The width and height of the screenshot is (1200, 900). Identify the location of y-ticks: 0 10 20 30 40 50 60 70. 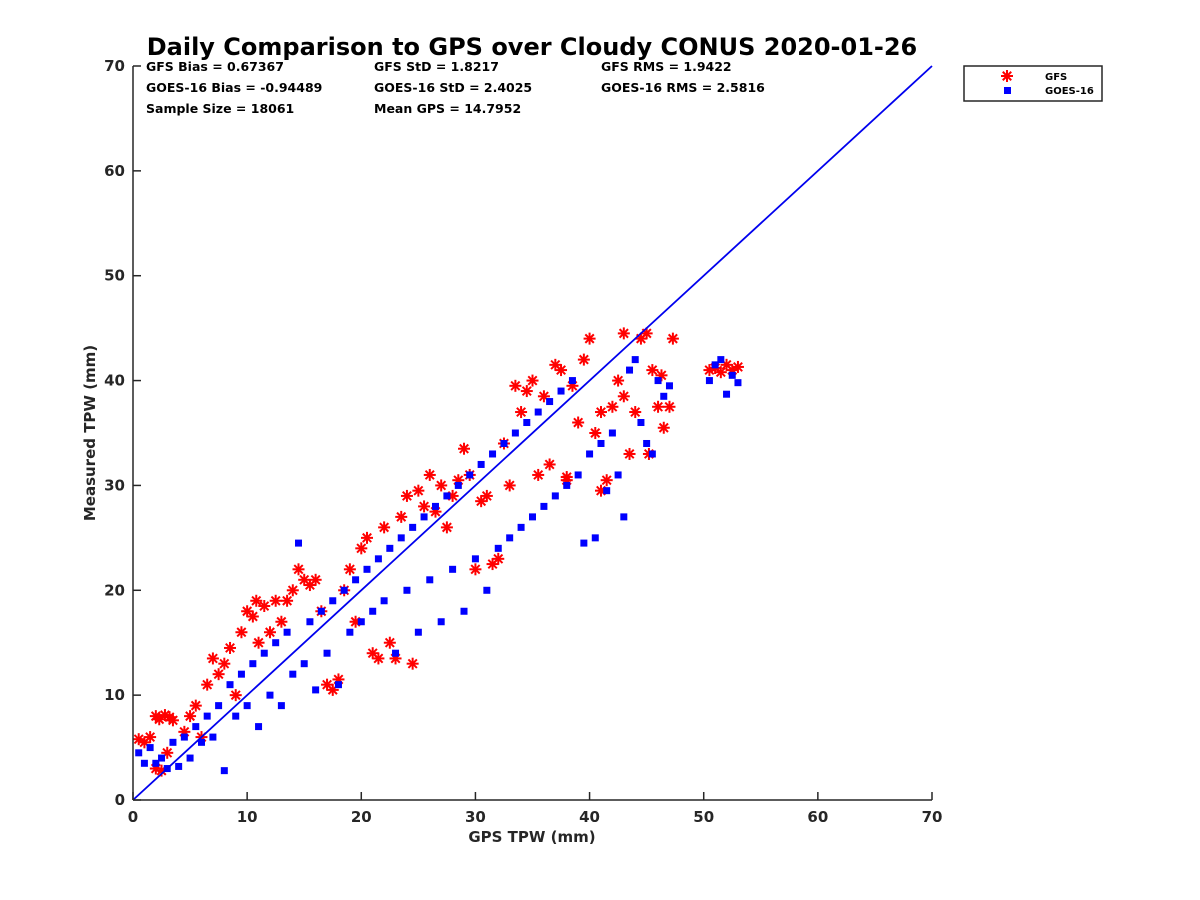
(122, 433).